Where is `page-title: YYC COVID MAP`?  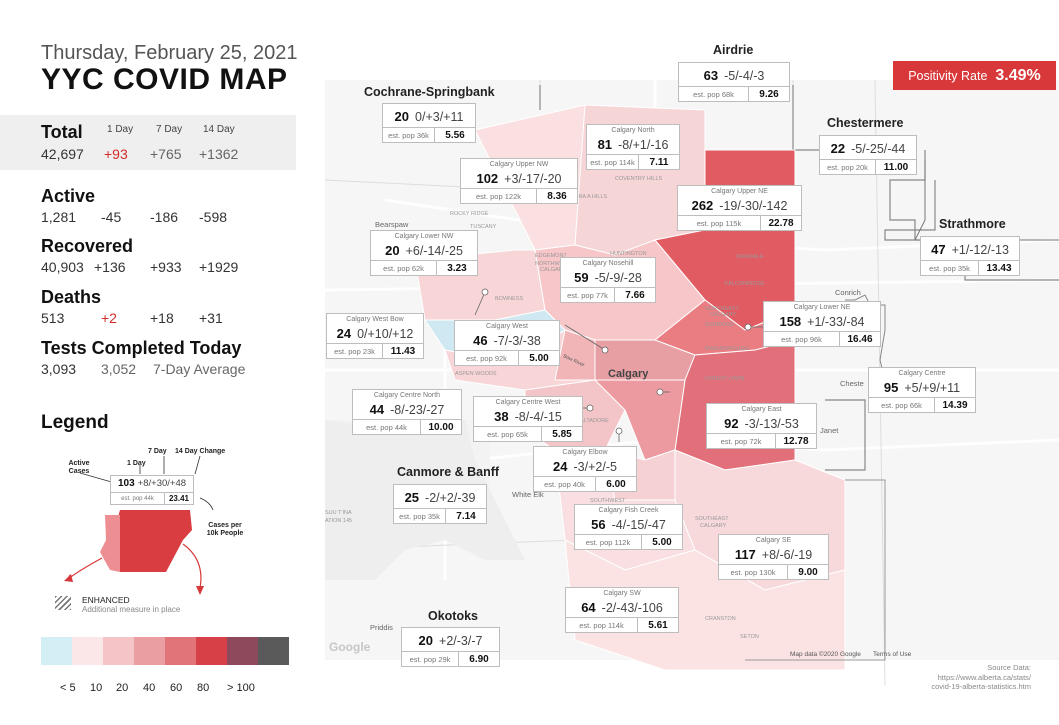 page-title: YYC COVID MAP is located at coordinates (164, 79).